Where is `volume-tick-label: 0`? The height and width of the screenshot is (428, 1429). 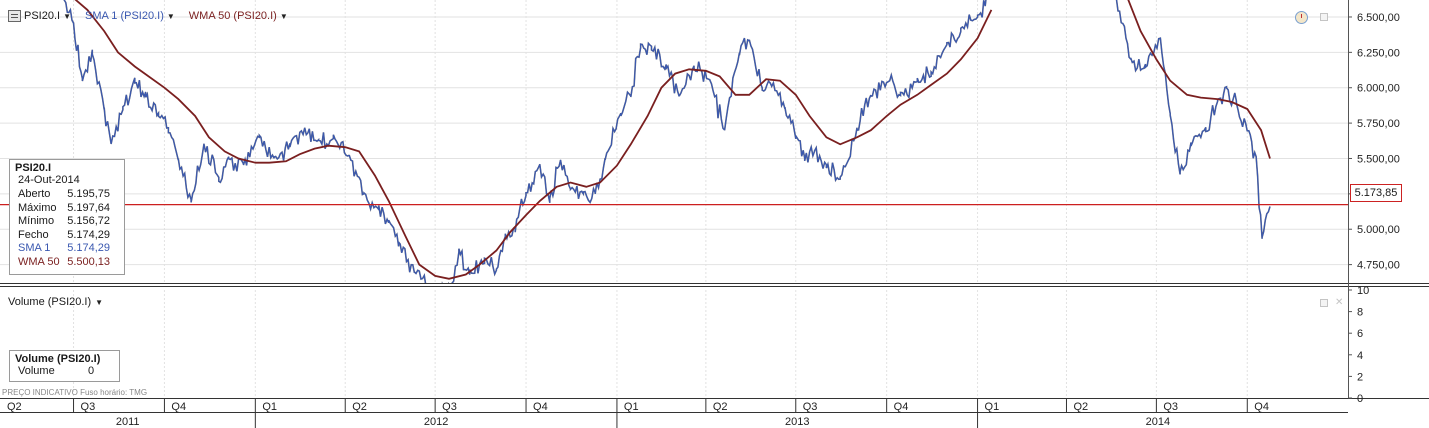 volume-tick-label: 0 is located at coordinates (1360, 399).